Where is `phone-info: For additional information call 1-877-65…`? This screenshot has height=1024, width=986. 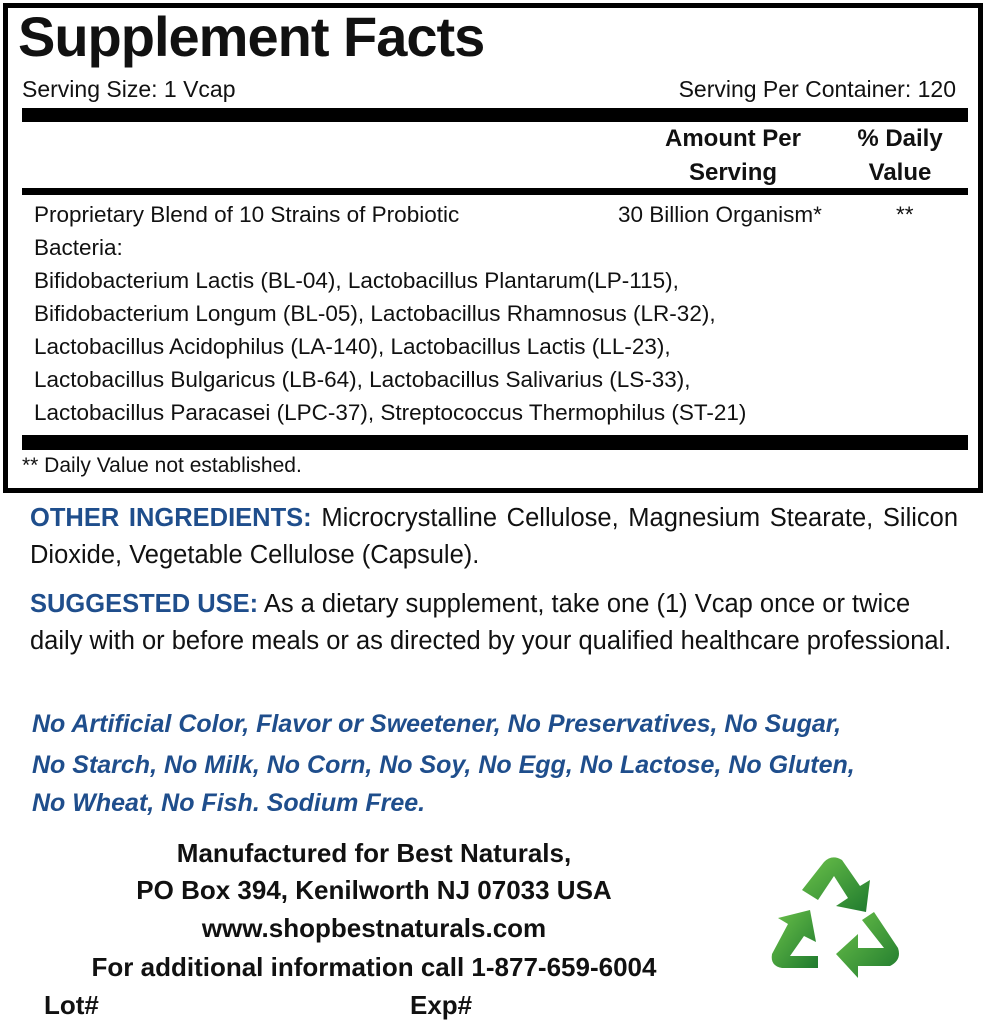 phone-info: For additional information call 1-877-65… is located at coordinates (374, 967).